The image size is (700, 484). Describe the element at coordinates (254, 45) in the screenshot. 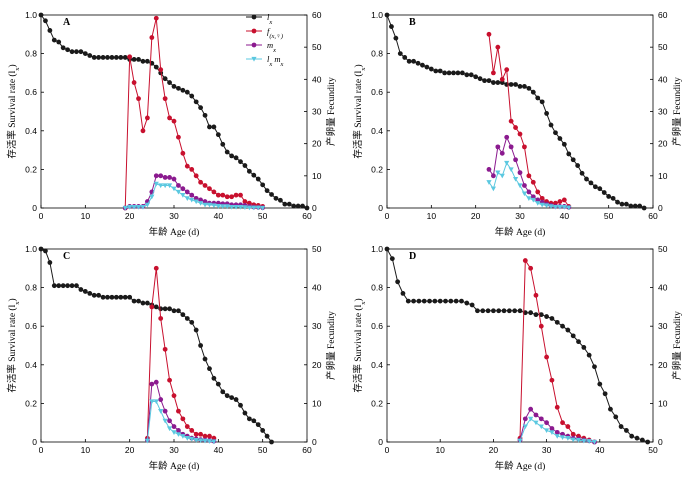

I see `legend-marker-mx` at that location.